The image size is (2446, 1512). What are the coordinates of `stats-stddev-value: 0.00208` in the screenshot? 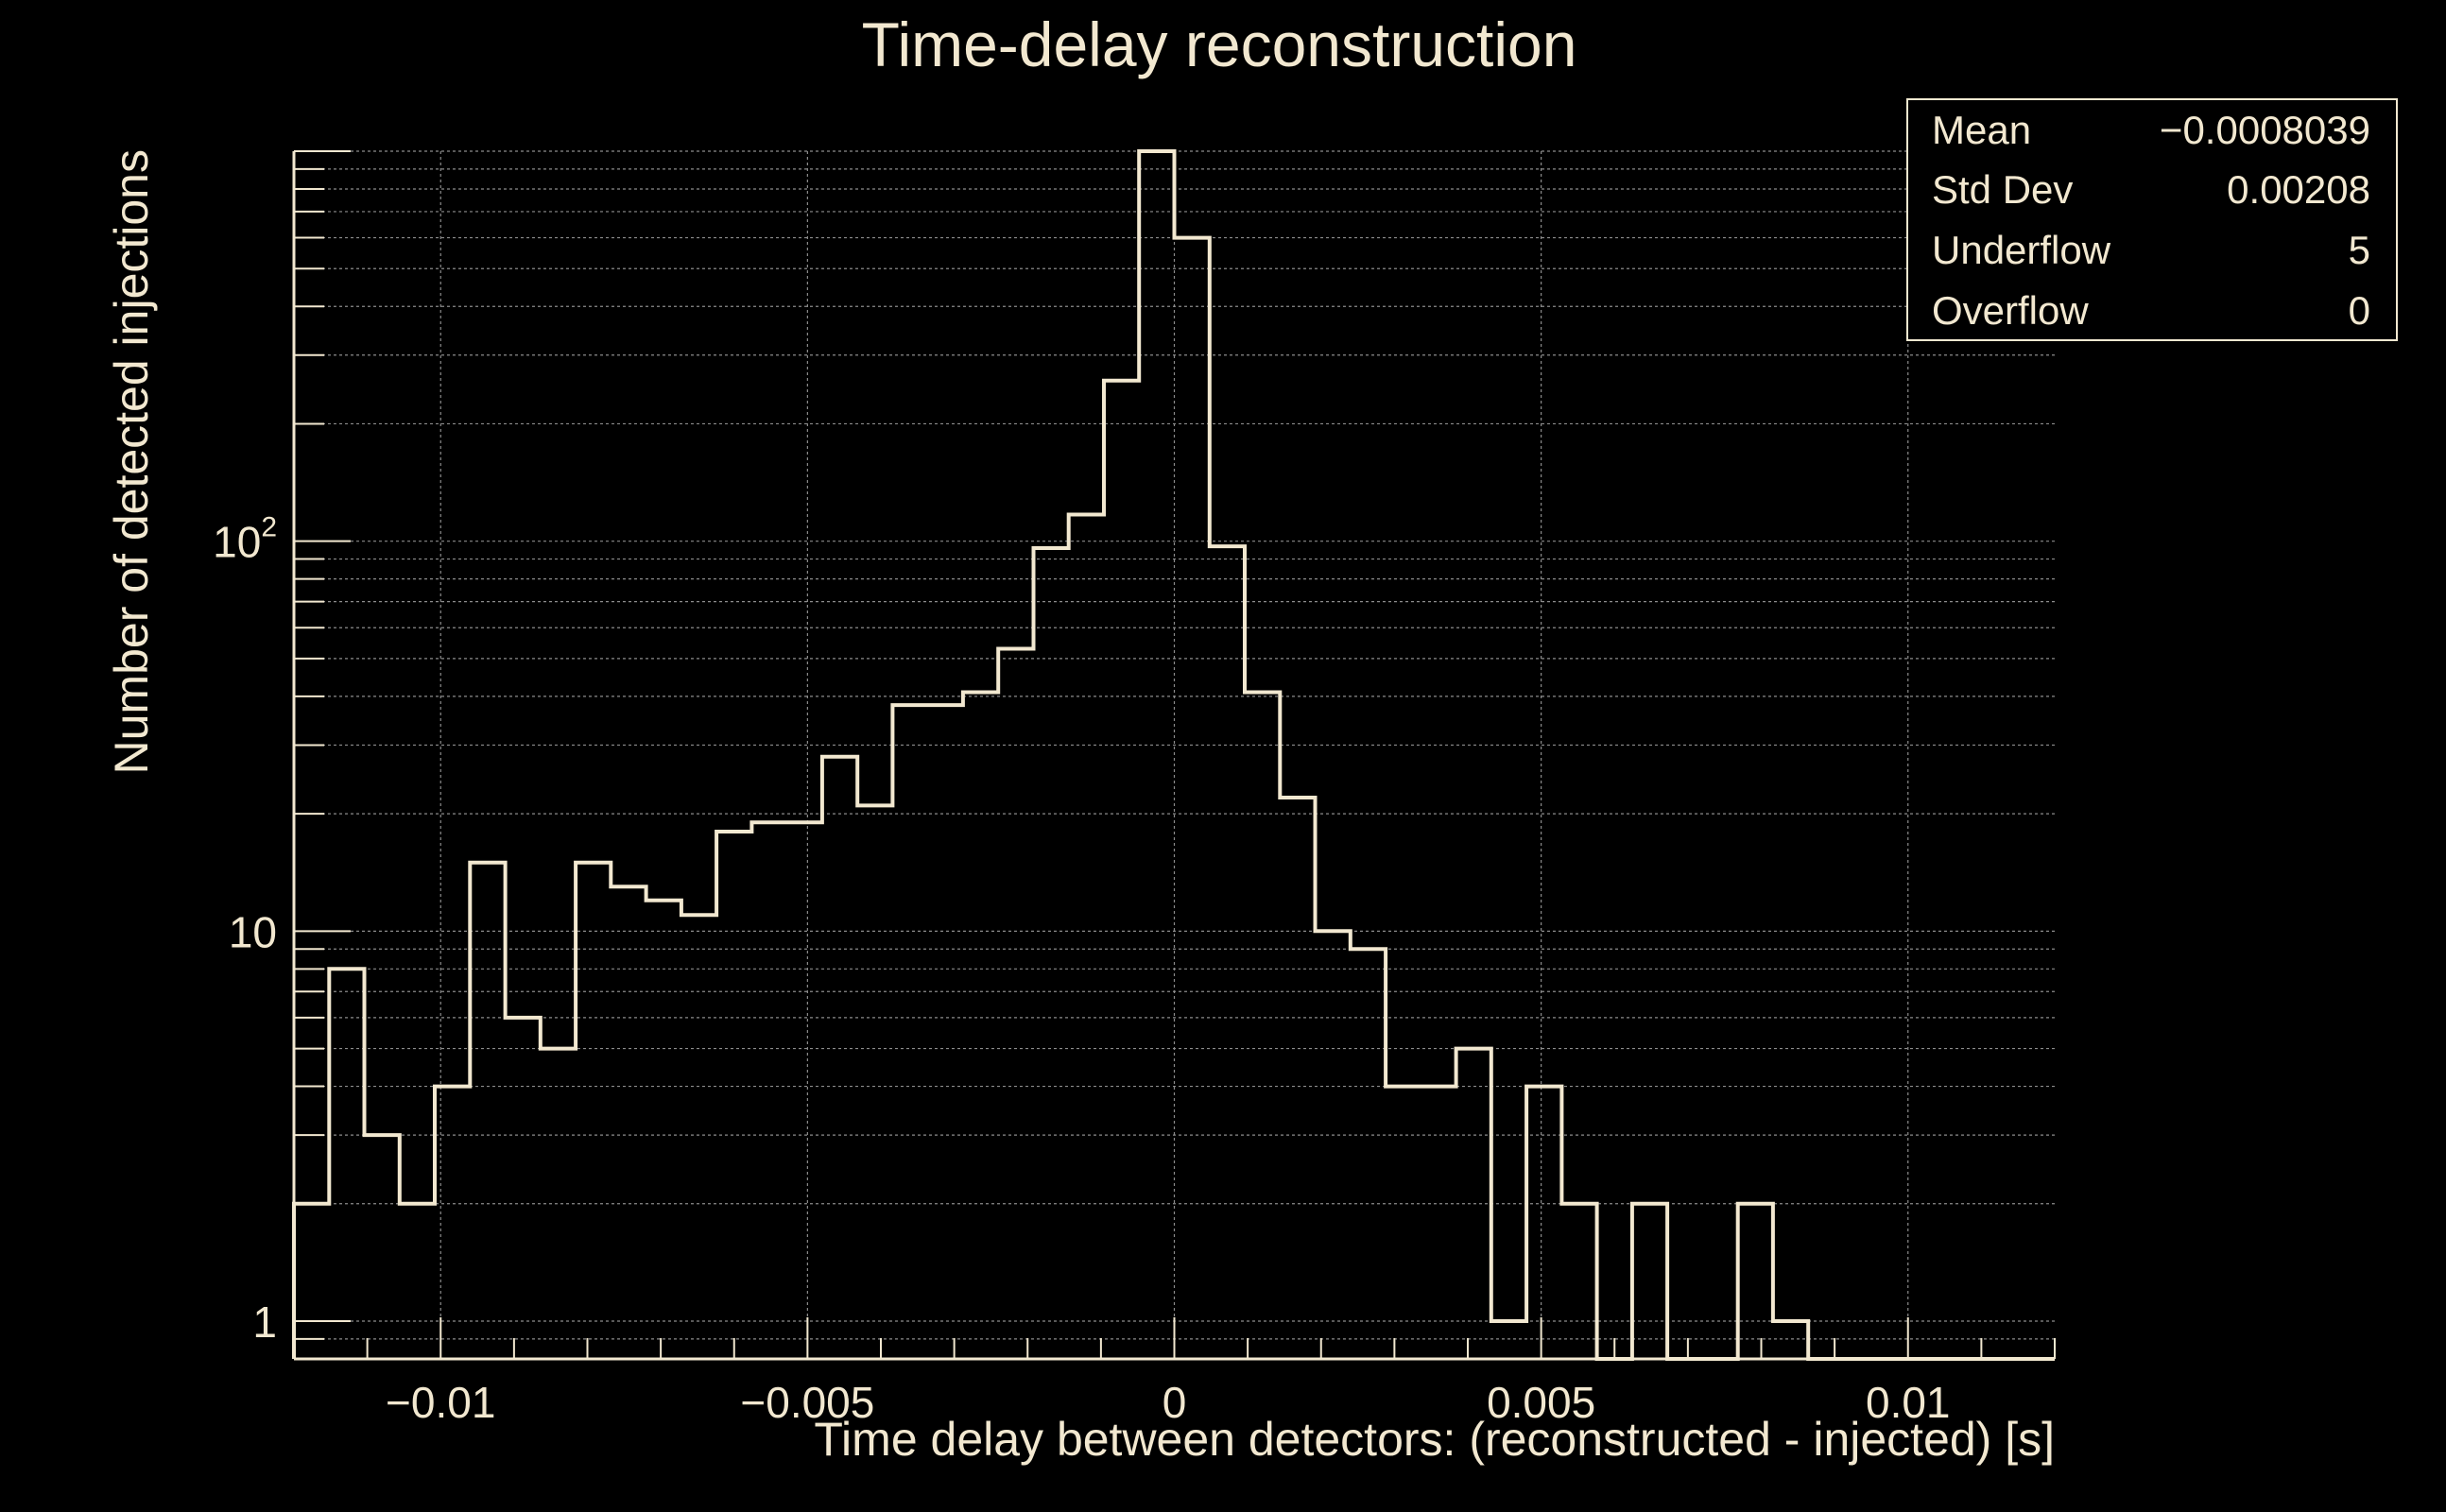 It's located at (2298, 189).